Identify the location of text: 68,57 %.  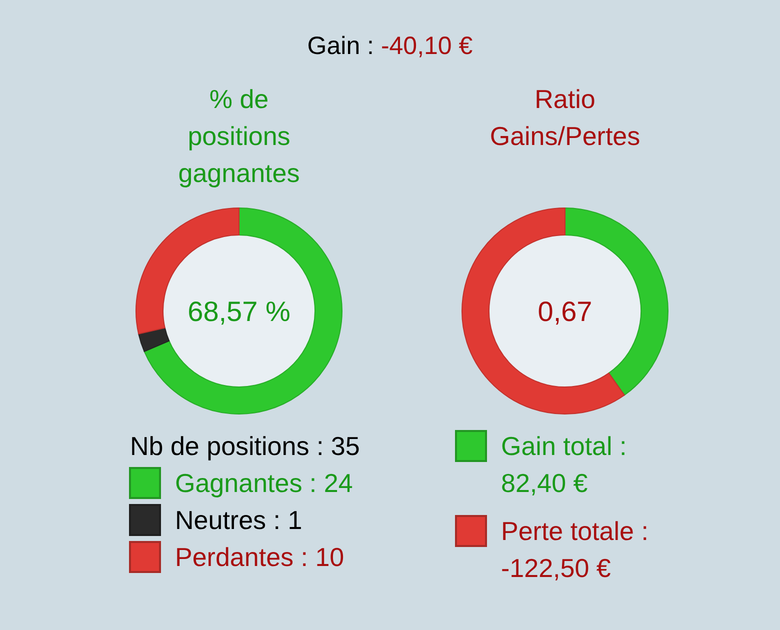
(239, 311).